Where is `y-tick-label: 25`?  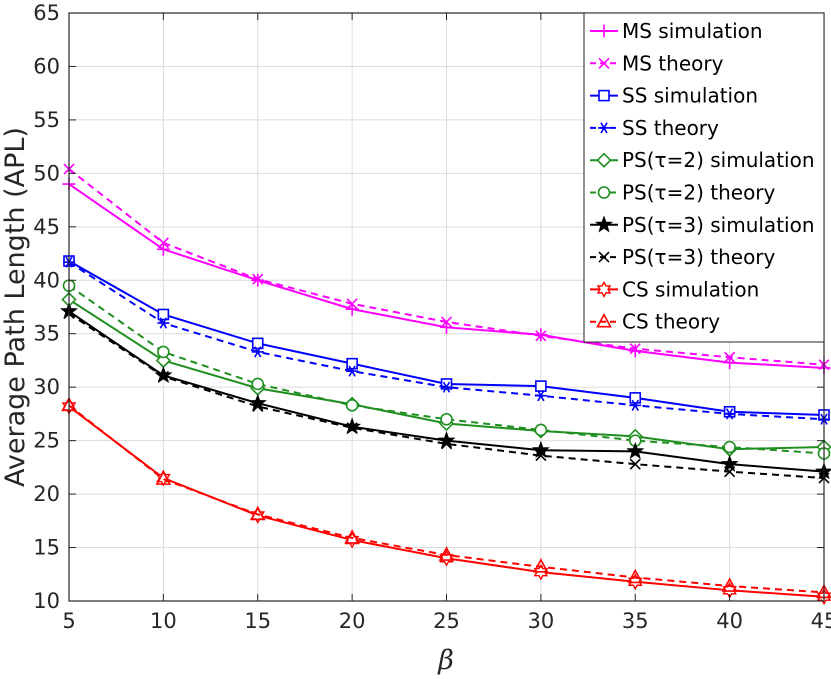 y-tick-label: 25 is located at coordinates (46, 441).